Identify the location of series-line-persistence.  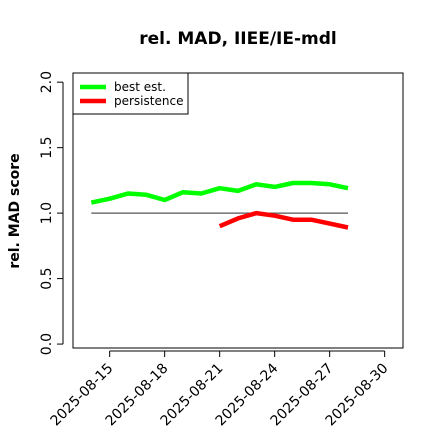
(283, 220).